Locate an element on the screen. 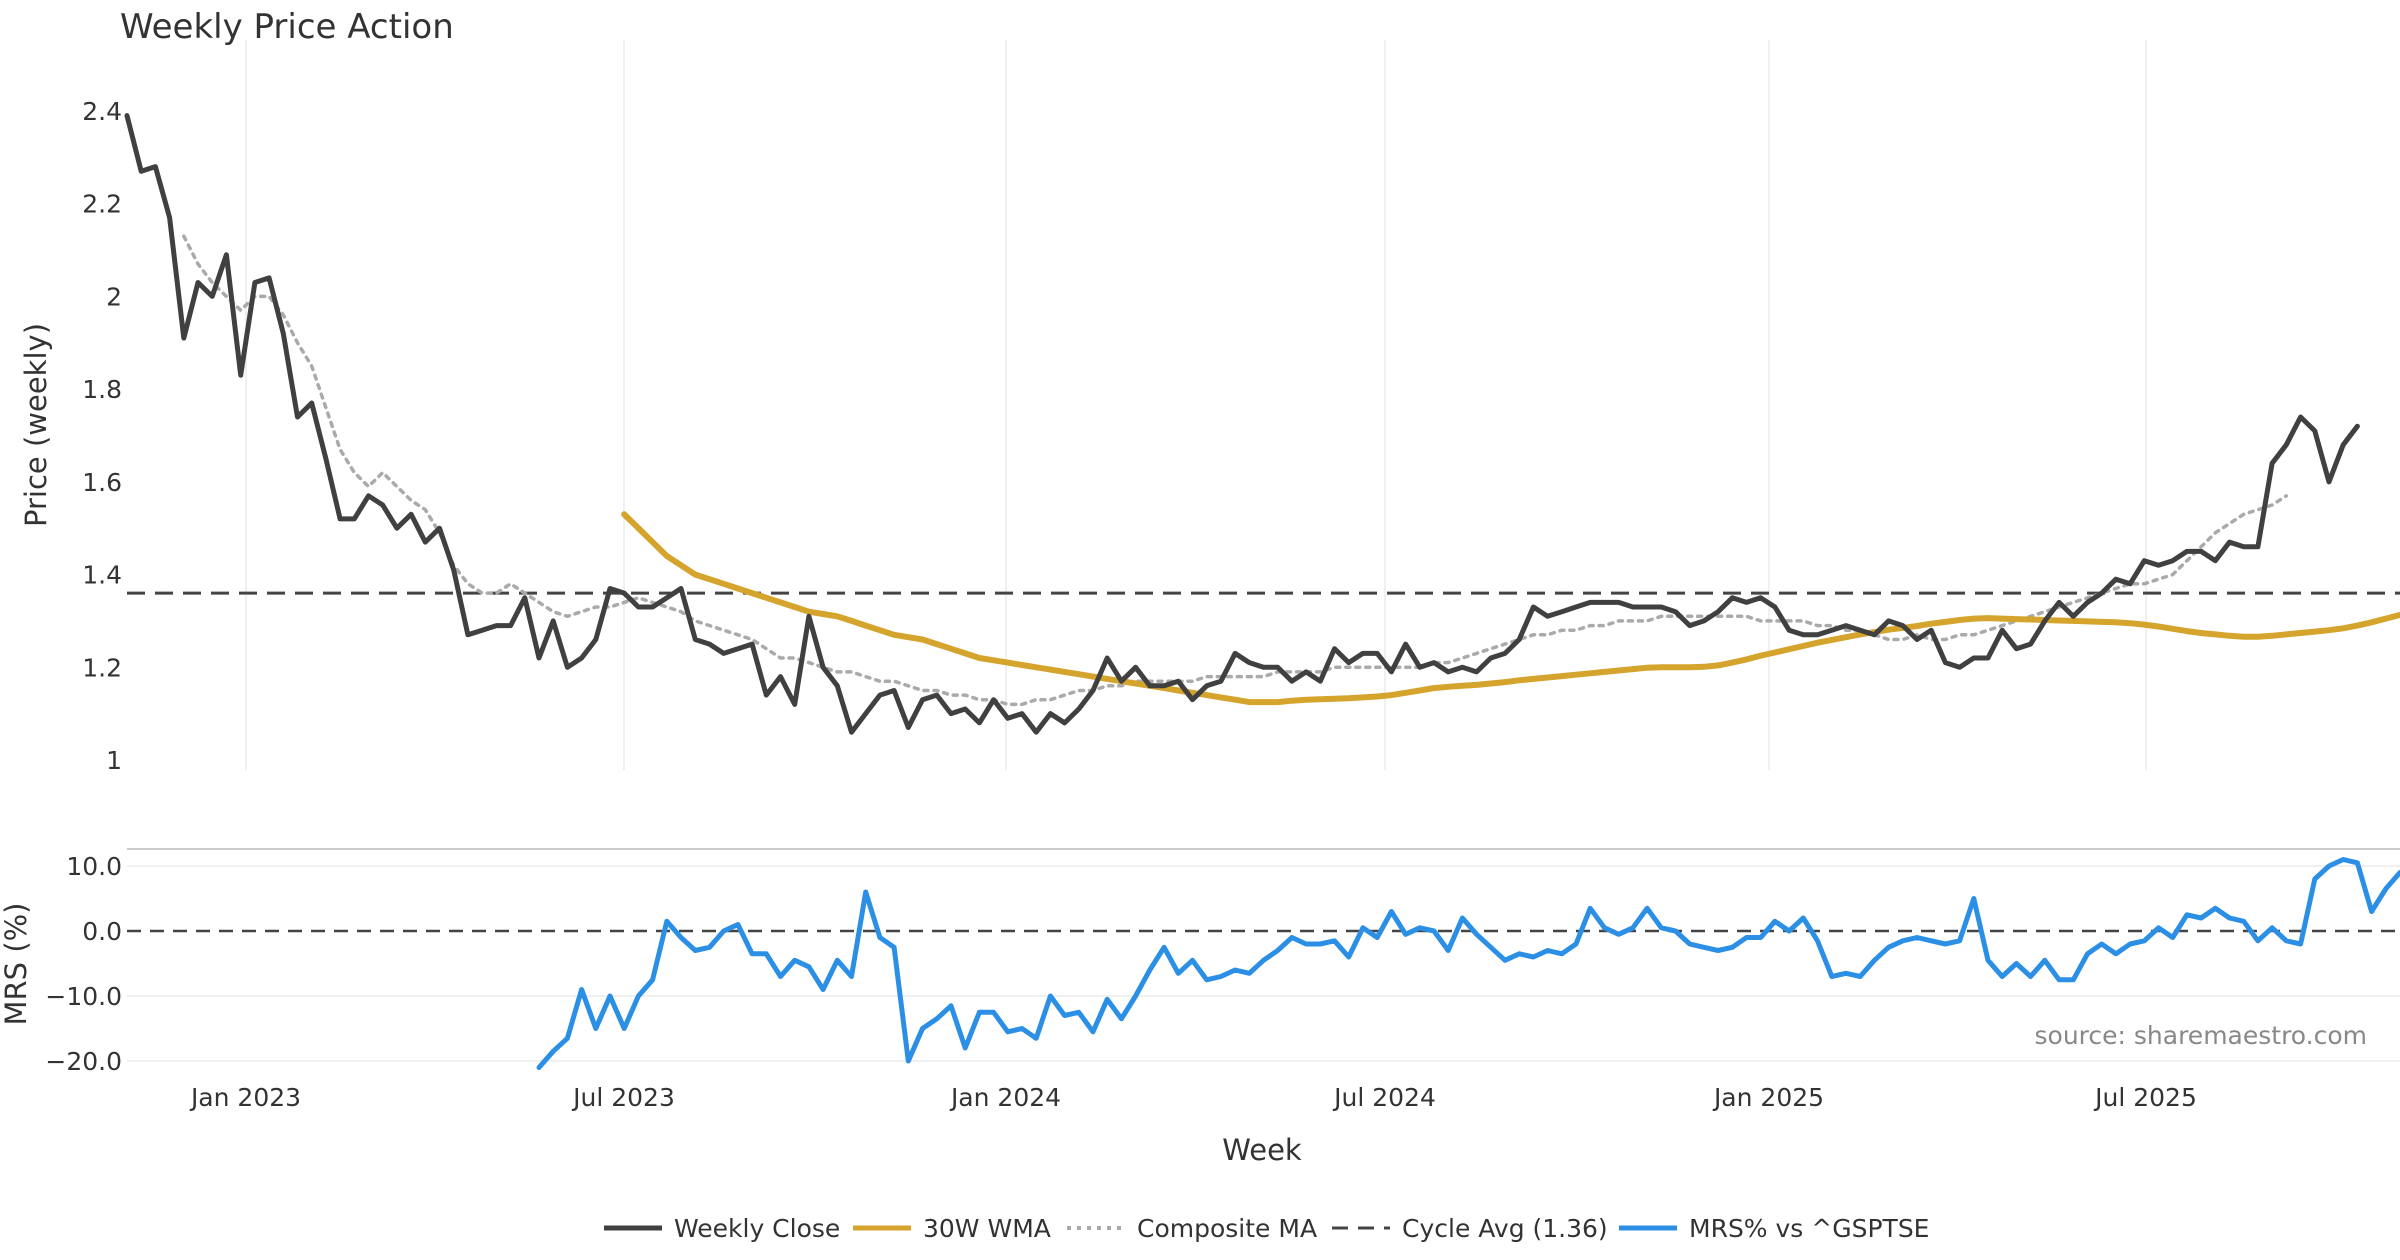 Image resolution: width=2400 pixels, height=1260 pixels. x-tick-label: Jan 2024 is located at coordinates (1005, 1097).